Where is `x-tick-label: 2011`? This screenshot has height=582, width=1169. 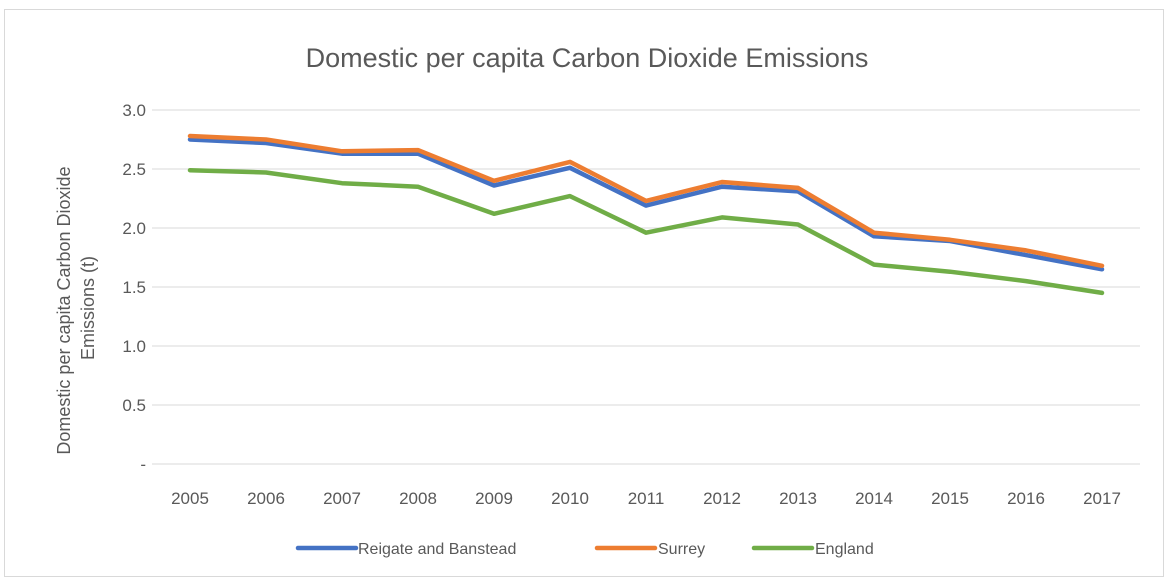 x-tick-label: 2011 is located at coordinates (646, 498).